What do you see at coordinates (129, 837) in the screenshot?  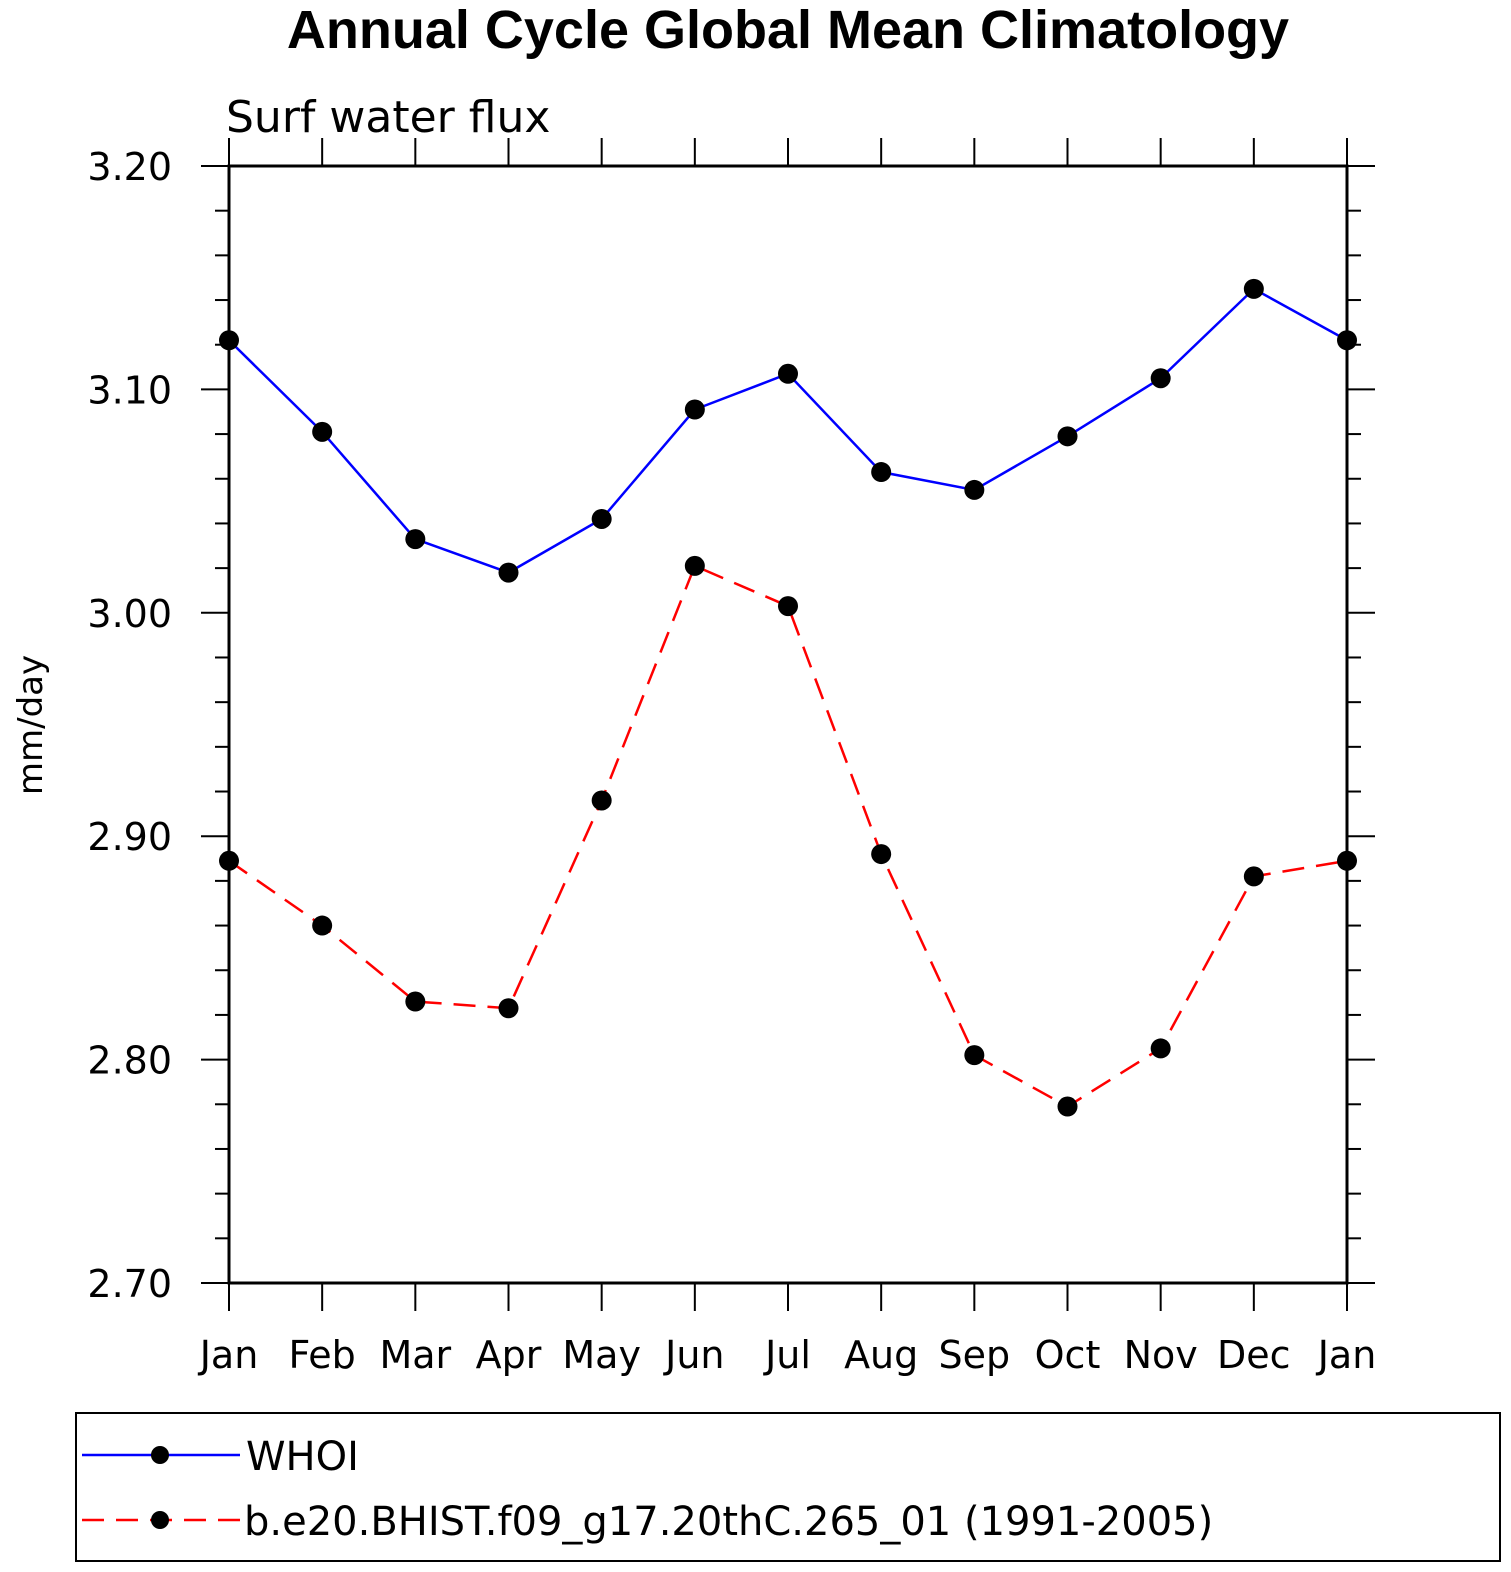 I see `y-tick-label: 2.90` at bounding box center [129, 837].